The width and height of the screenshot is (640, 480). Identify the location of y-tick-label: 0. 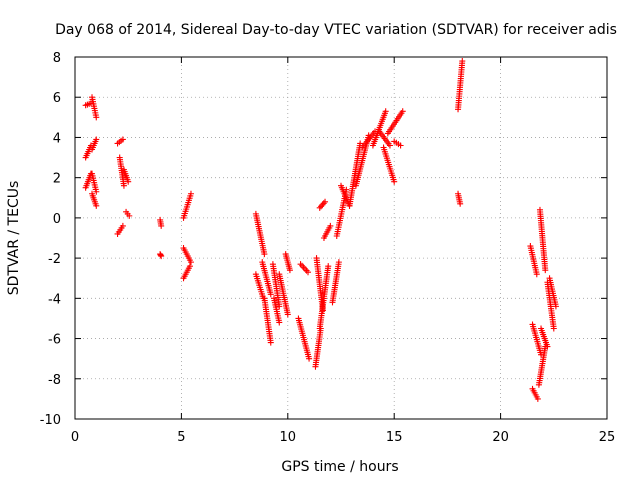
(57, 219).